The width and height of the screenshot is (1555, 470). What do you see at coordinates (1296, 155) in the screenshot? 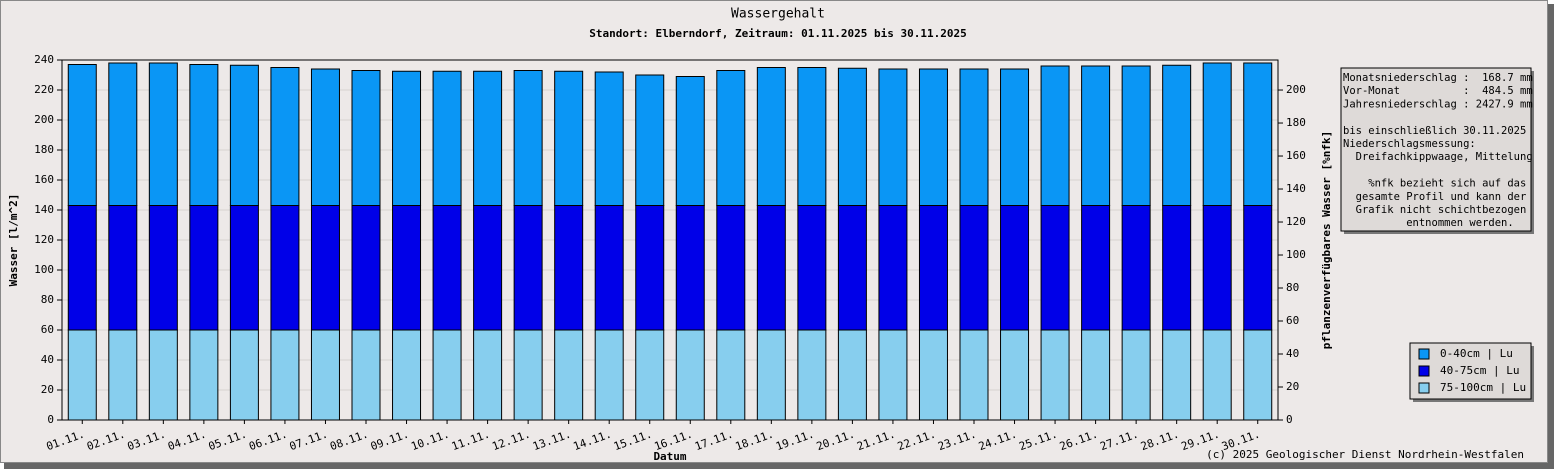
I see `y2-tick-label: 160` at bounding box center [1296, 155].